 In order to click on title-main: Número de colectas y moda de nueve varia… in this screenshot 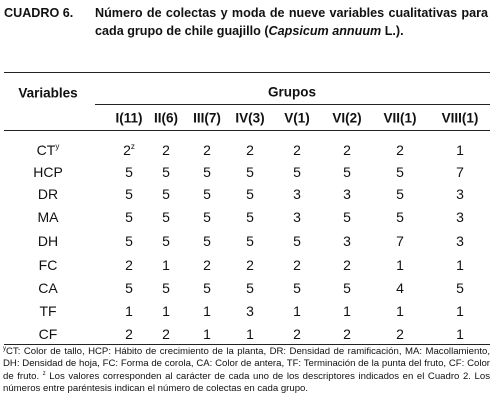, I will do `click(291, 22)`.